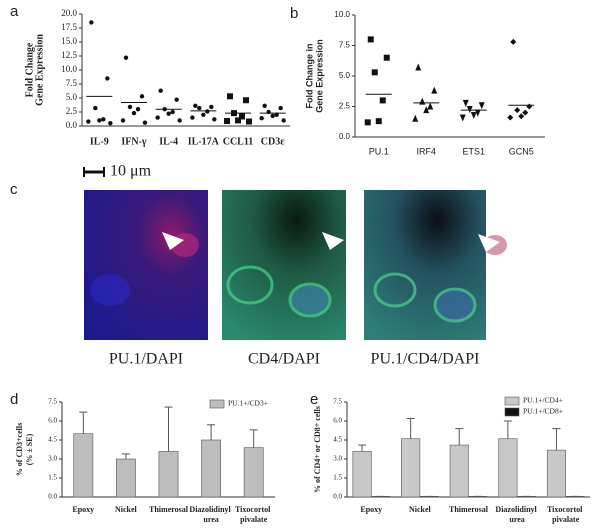 This screenshot has width=602, height=530. Describe the element at coordinates (69, 55) in the screenshot. I see `y-tick-label: 12.5` at that location.